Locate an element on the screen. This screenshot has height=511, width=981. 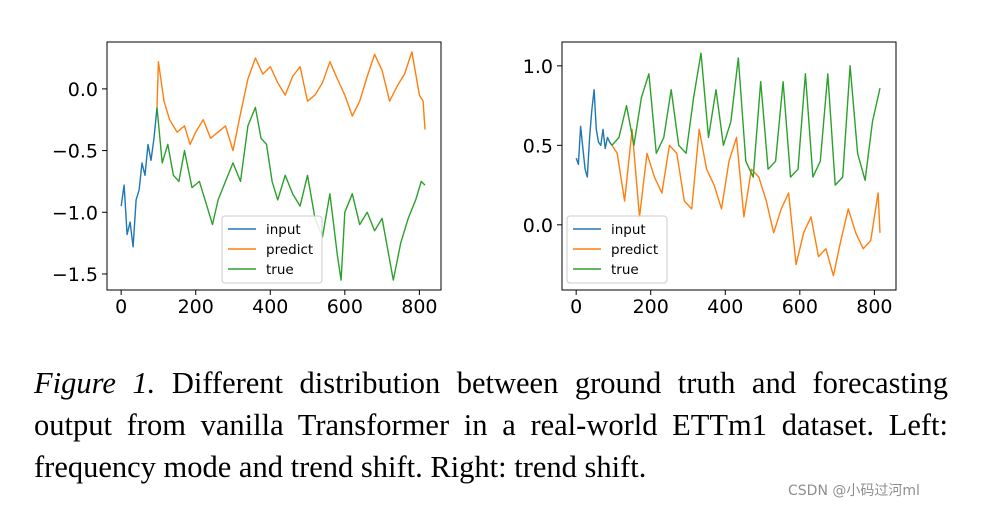
y-tick-label: 0.5 is located at coordinates (538, 146).